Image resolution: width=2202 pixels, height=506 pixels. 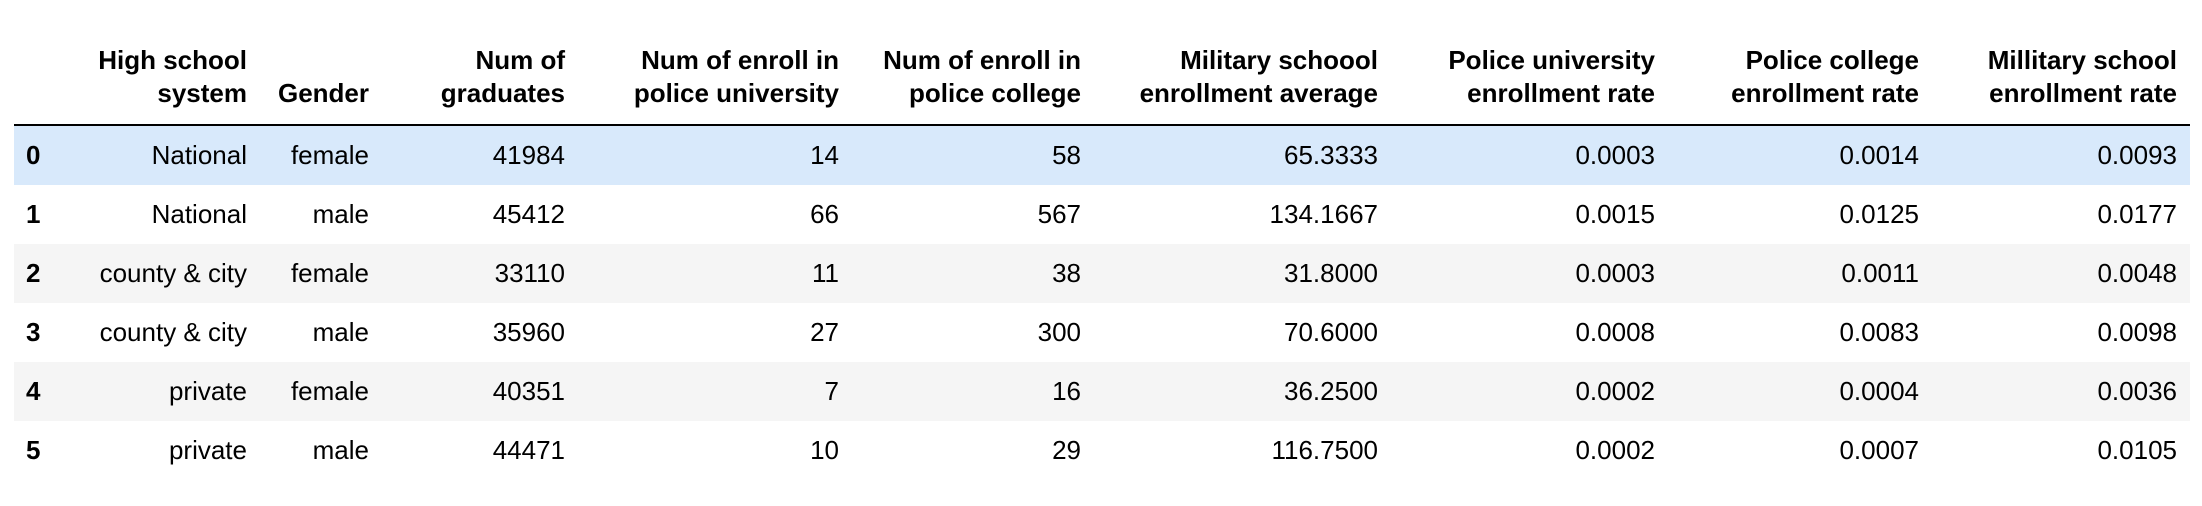 What do you see at coordinates (36, 332) in the screenshot?
I see `row-index: 3` at bounding box center [36, 332].